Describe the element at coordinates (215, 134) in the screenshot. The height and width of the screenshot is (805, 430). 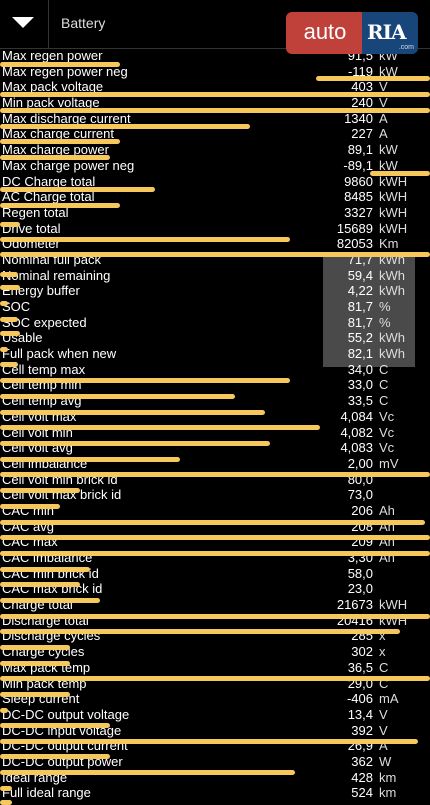
I see `stat-row: Max charge current 227 A` at that location.